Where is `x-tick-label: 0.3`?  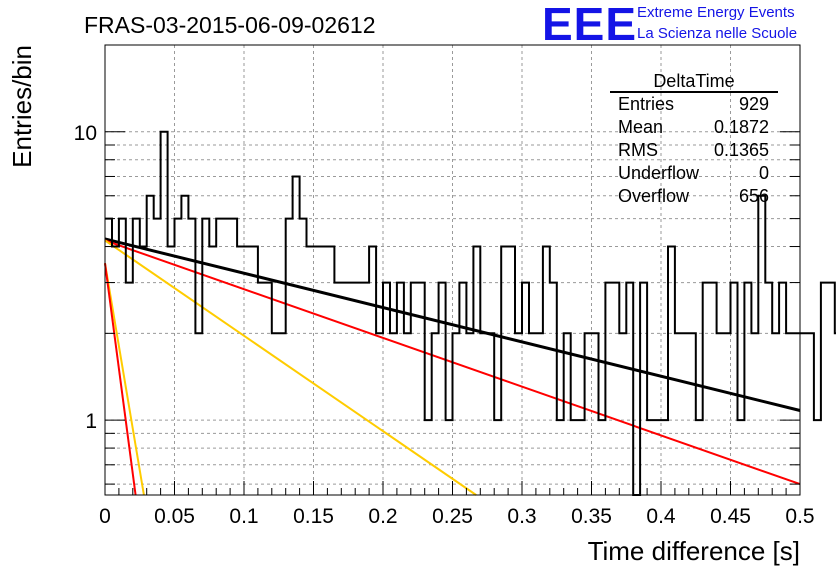
x-tick-label: 0.3 is located at coordinates (521, 516).